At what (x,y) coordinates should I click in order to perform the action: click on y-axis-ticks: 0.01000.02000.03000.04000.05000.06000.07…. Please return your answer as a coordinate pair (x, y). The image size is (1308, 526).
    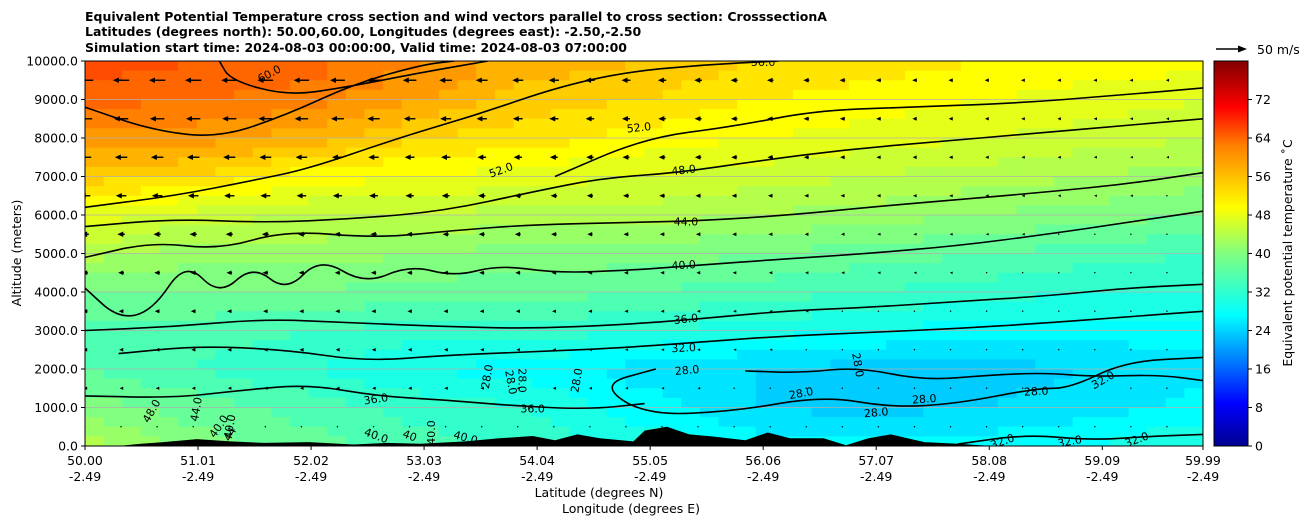
    Looking at the image, I should click on (55, 254).